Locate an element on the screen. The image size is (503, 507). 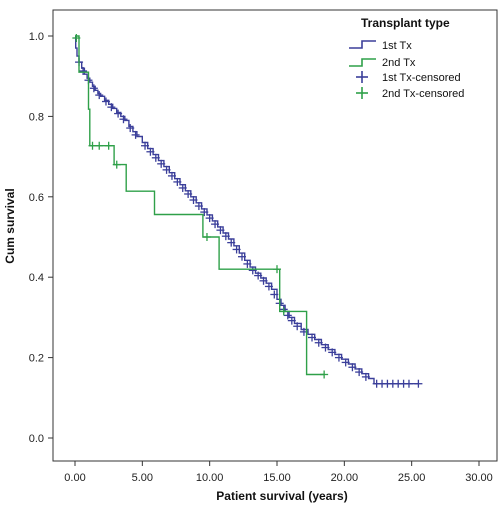
y-tick-label: 1.0 is located at coordinates (36, 37).